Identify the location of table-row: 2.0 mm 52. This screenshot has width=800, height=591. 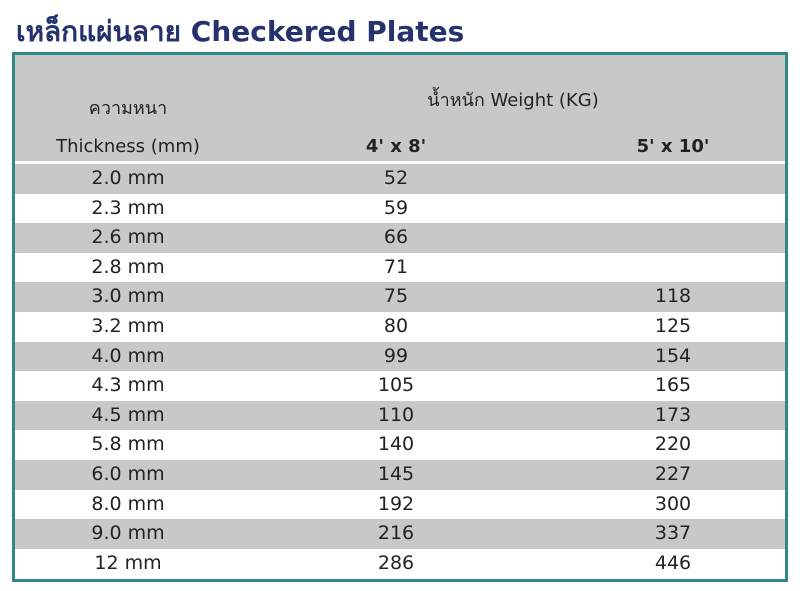
(400, 179).